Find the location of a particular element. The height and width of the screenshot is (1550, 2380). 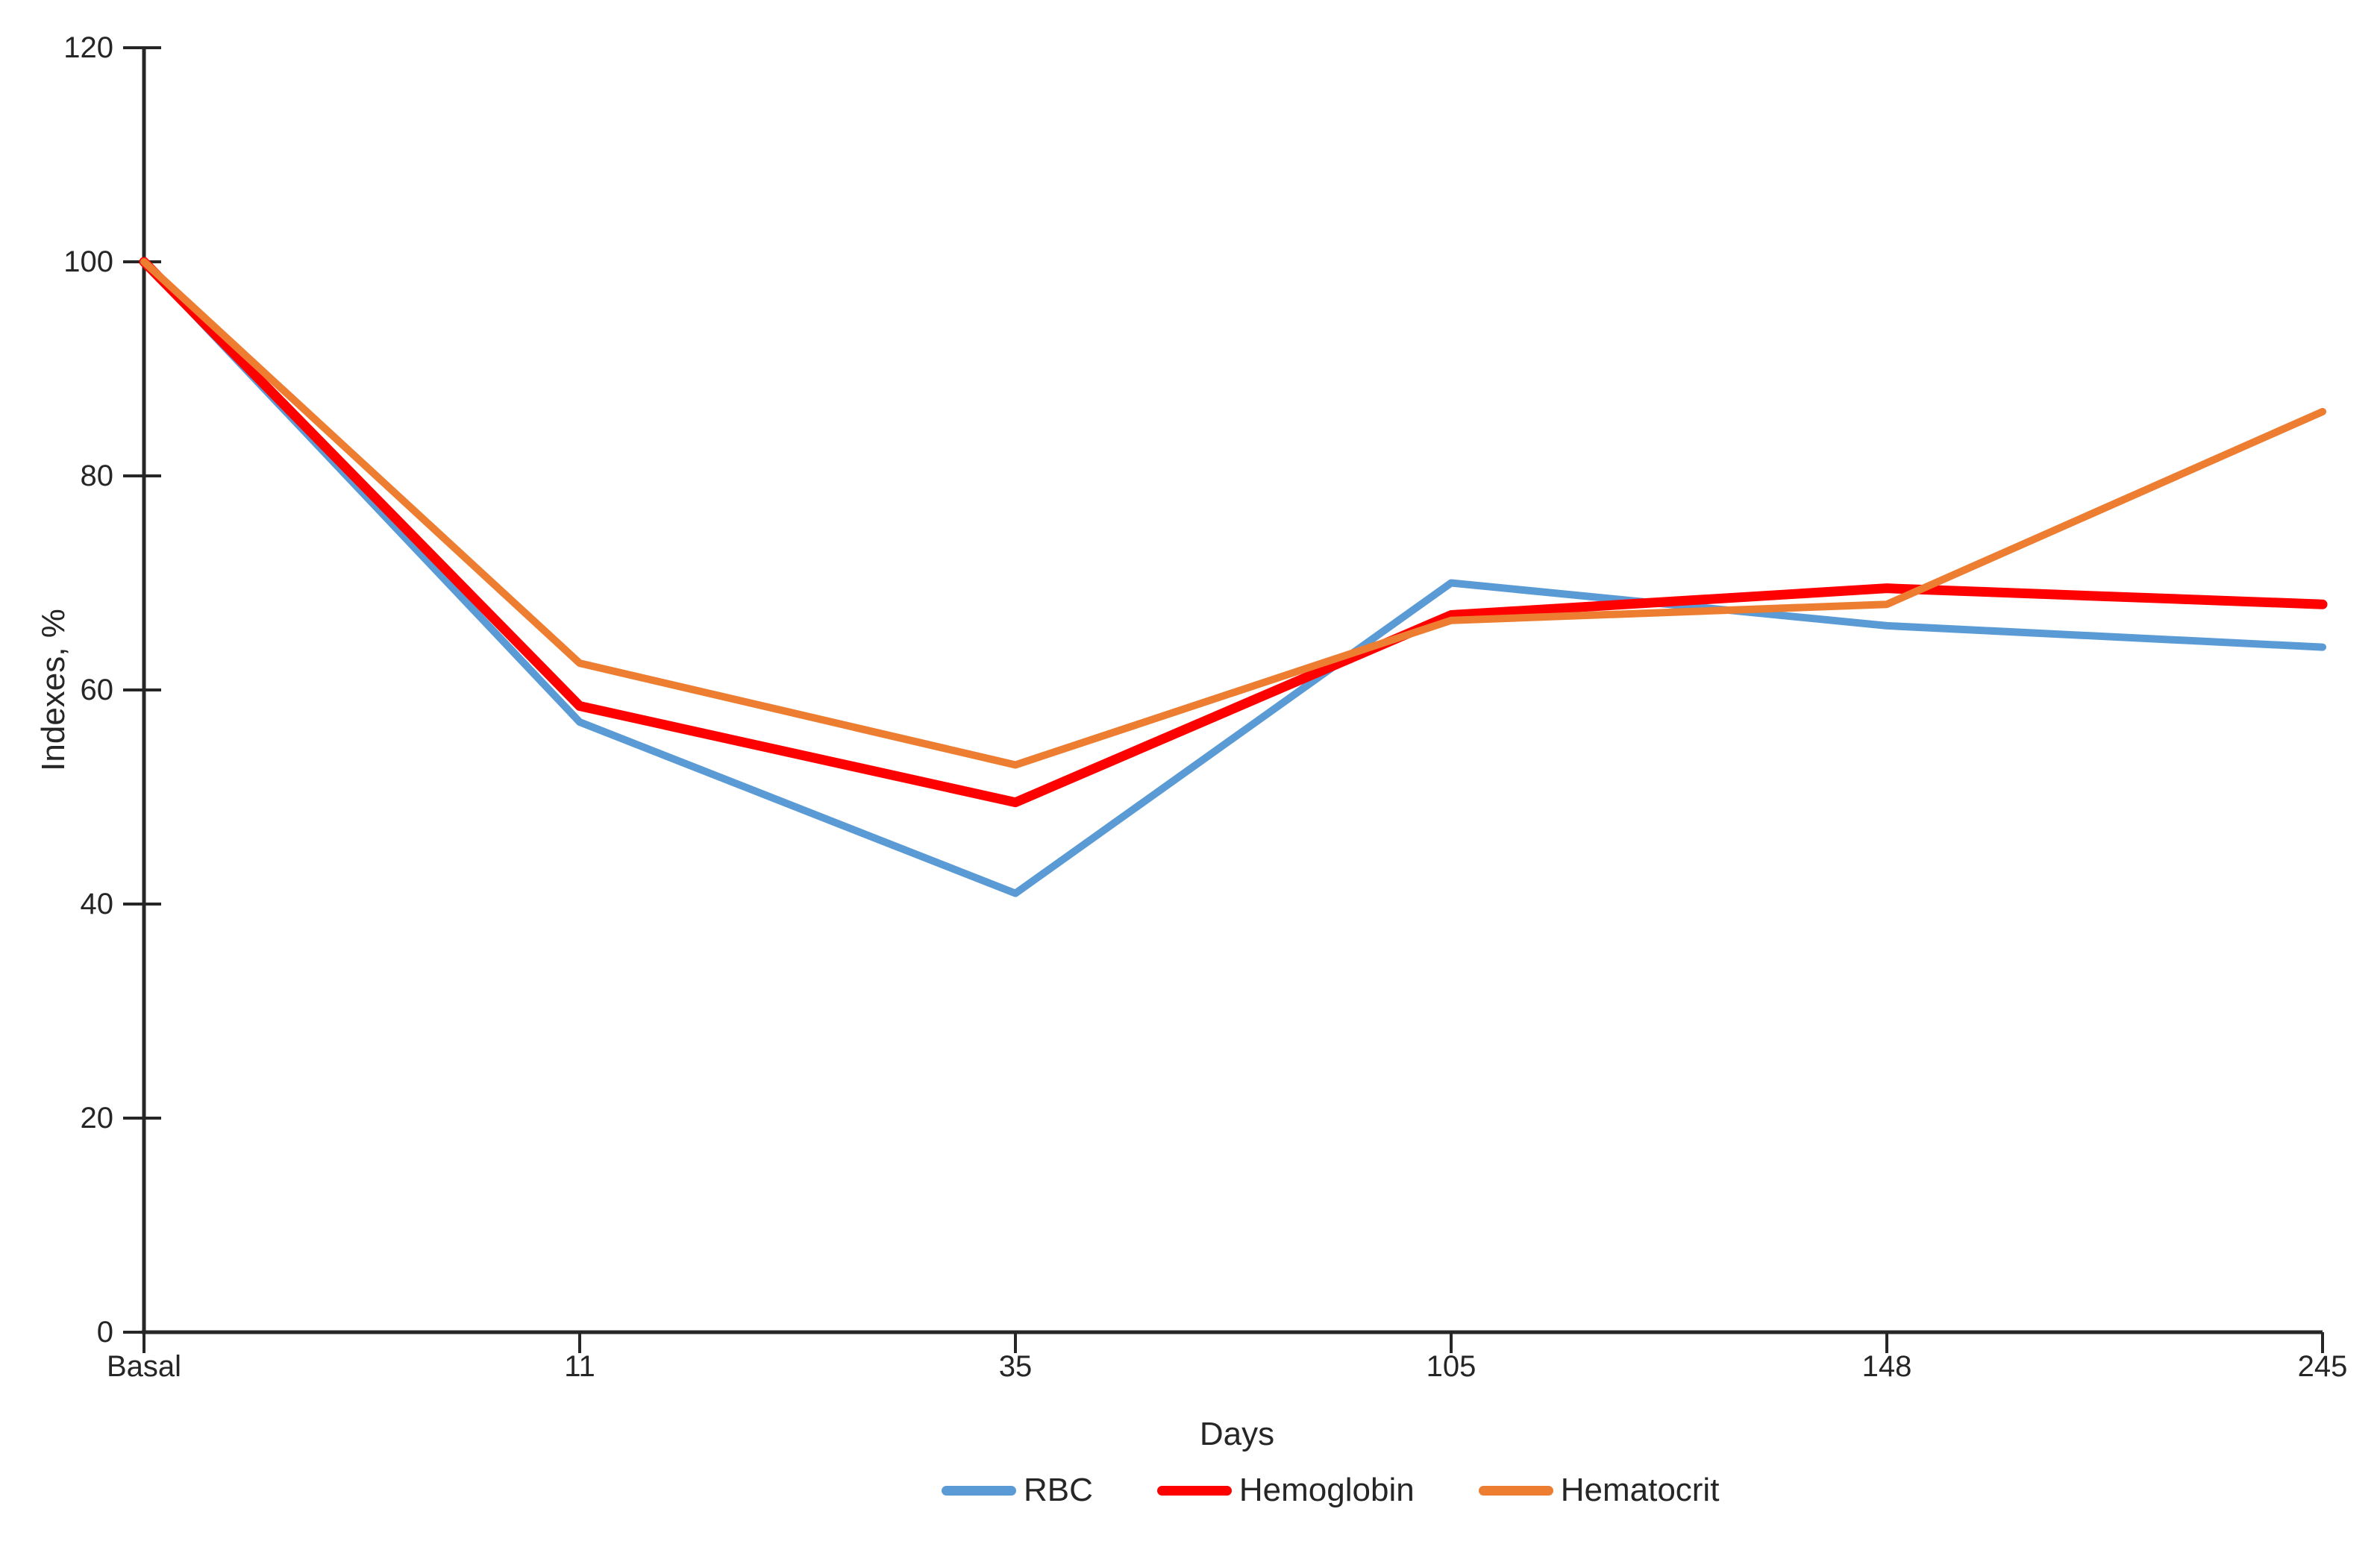

y-tick-label: 40 is located at coordinates (97, 904).